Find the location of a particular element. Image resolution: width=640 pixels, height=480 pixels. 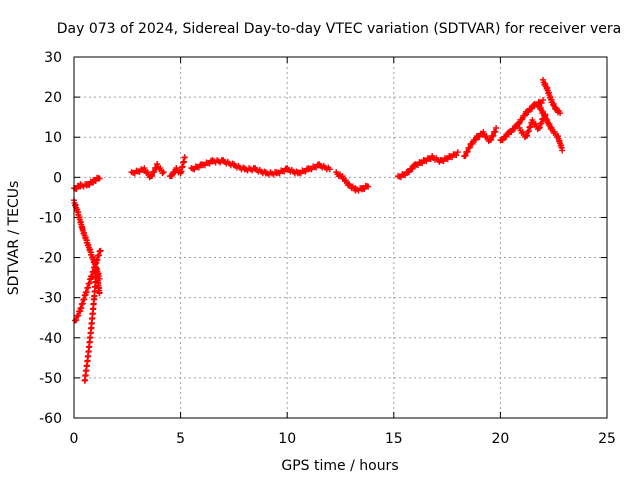

y-tick-label: 20 is located at coordinates (53, 98).